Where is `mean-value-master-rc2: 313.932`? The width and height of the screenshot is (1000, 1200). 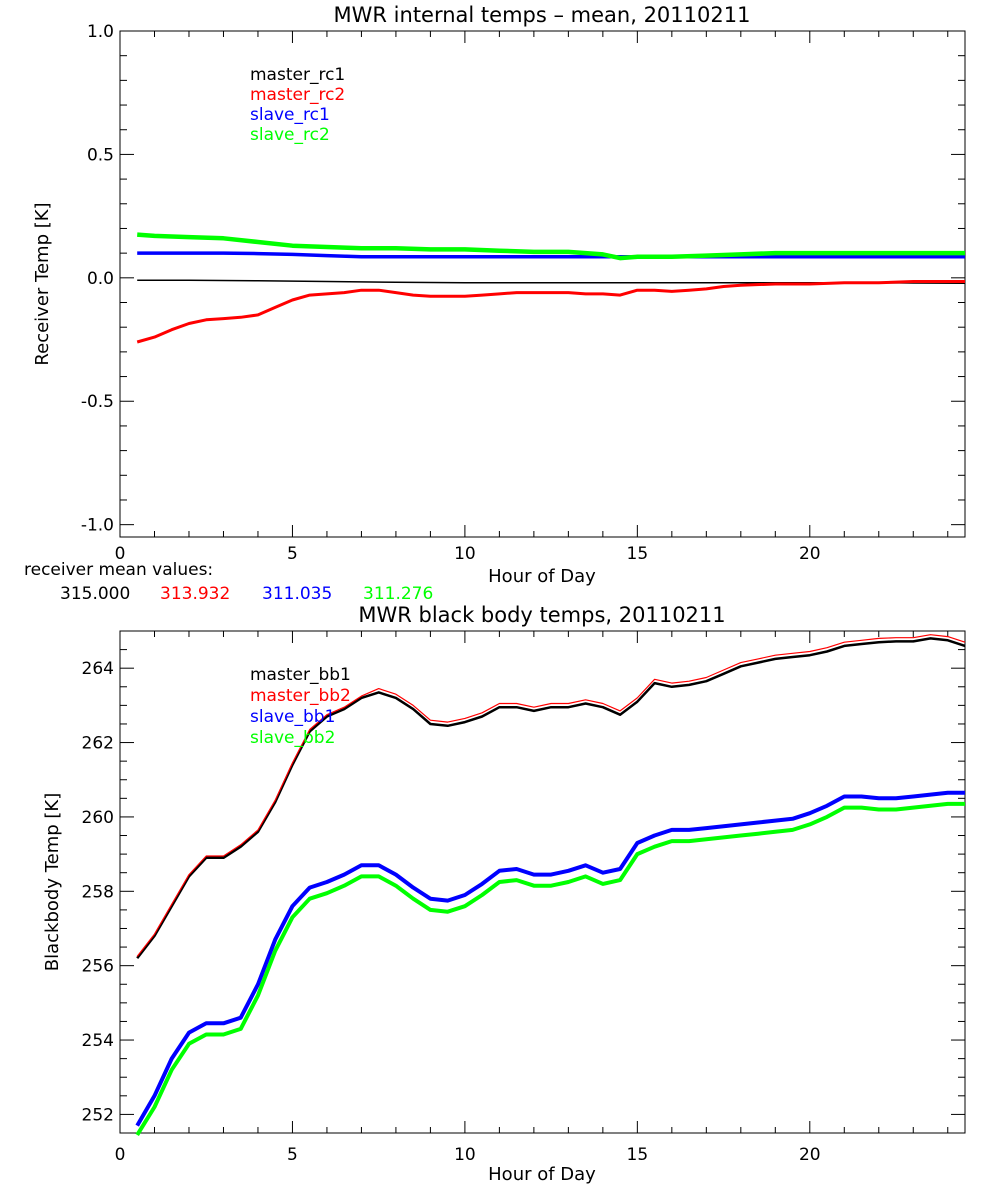 mean-value-master-rc2: 313.932 is located at coordinates (195, 594).